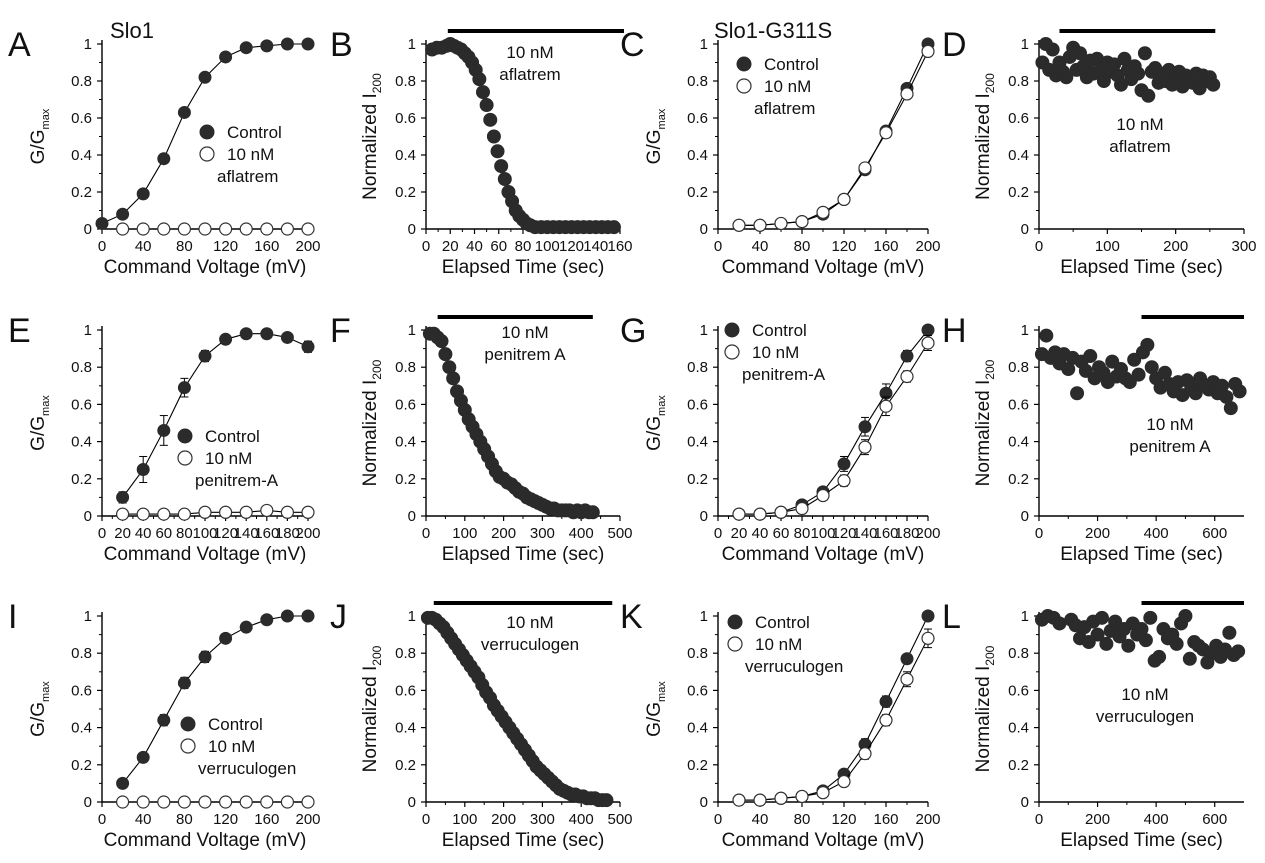 Image resolution: width=1265 pixels, height=863 pixels. Describe the element at coordinates (215, 802) in the screenshot. I see `series-drug` at that location.